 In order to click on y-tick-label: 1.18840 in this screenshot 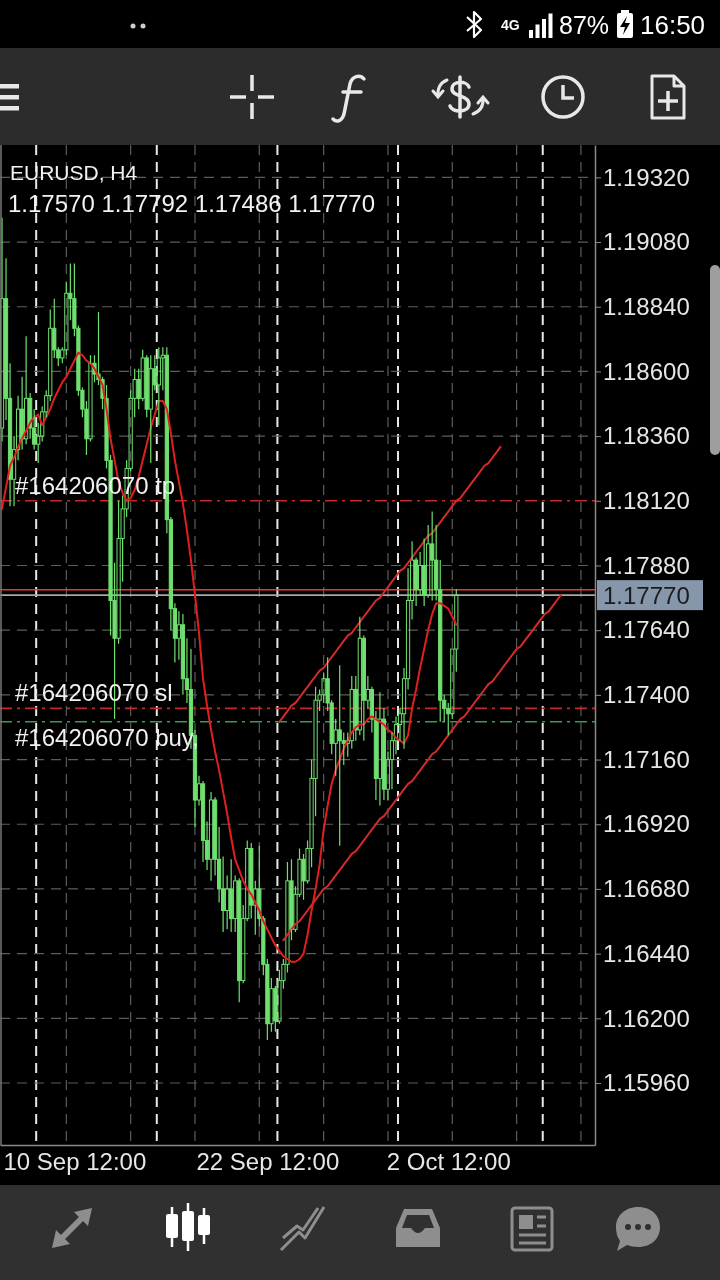, I will do `click(646, 306)`.